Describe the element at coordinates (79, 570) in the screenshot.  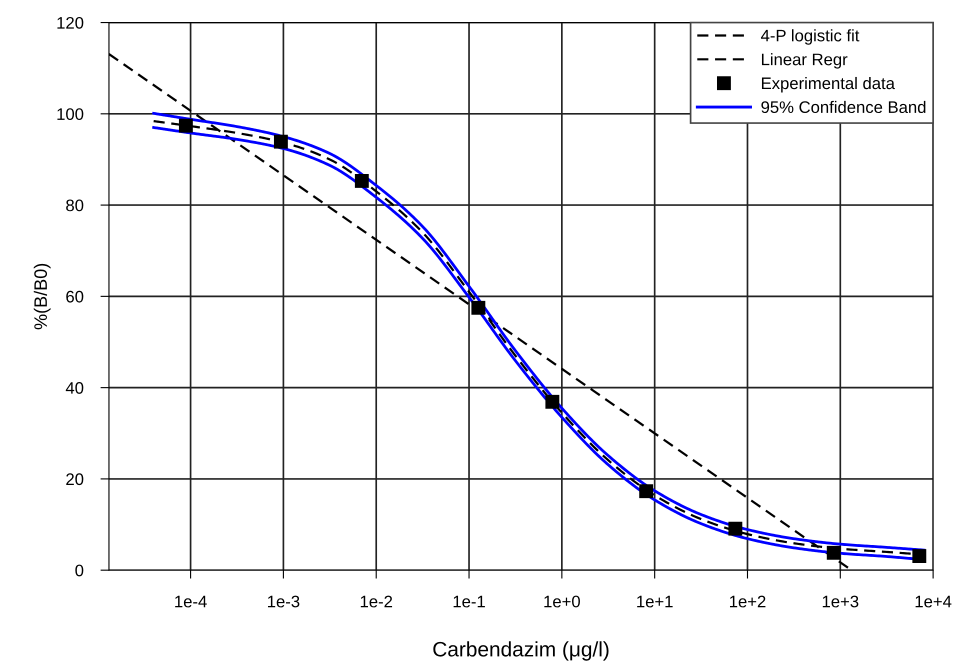
I see `y-tick-label: 0` at that location.